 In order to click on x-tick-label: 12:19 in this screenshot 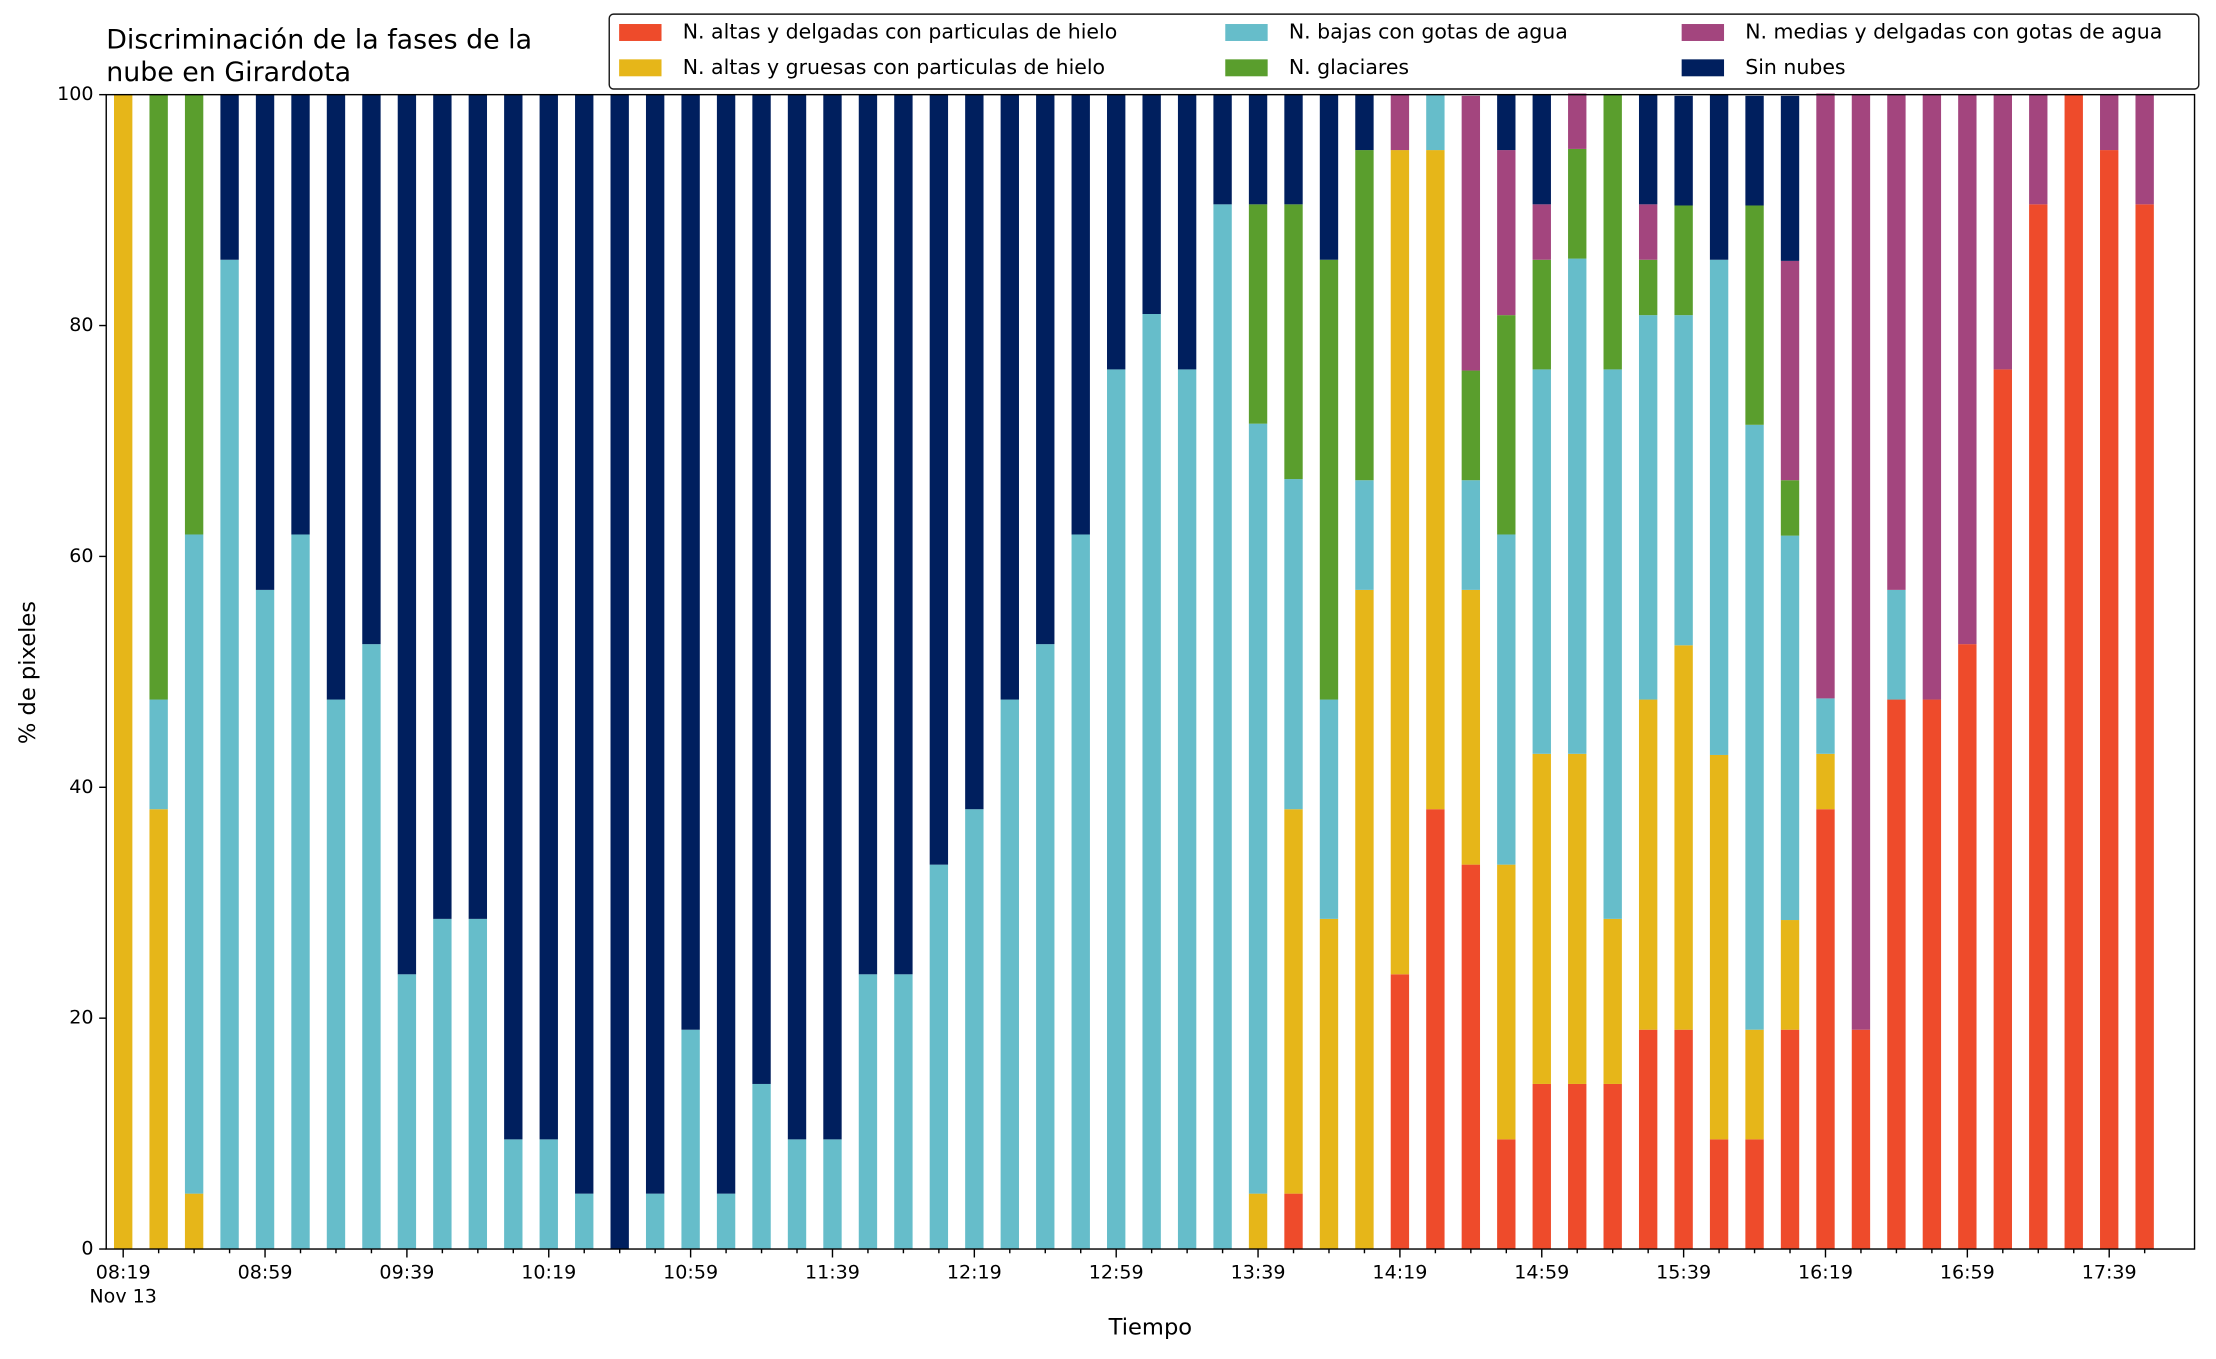, I will do `click(974, 1273)`.